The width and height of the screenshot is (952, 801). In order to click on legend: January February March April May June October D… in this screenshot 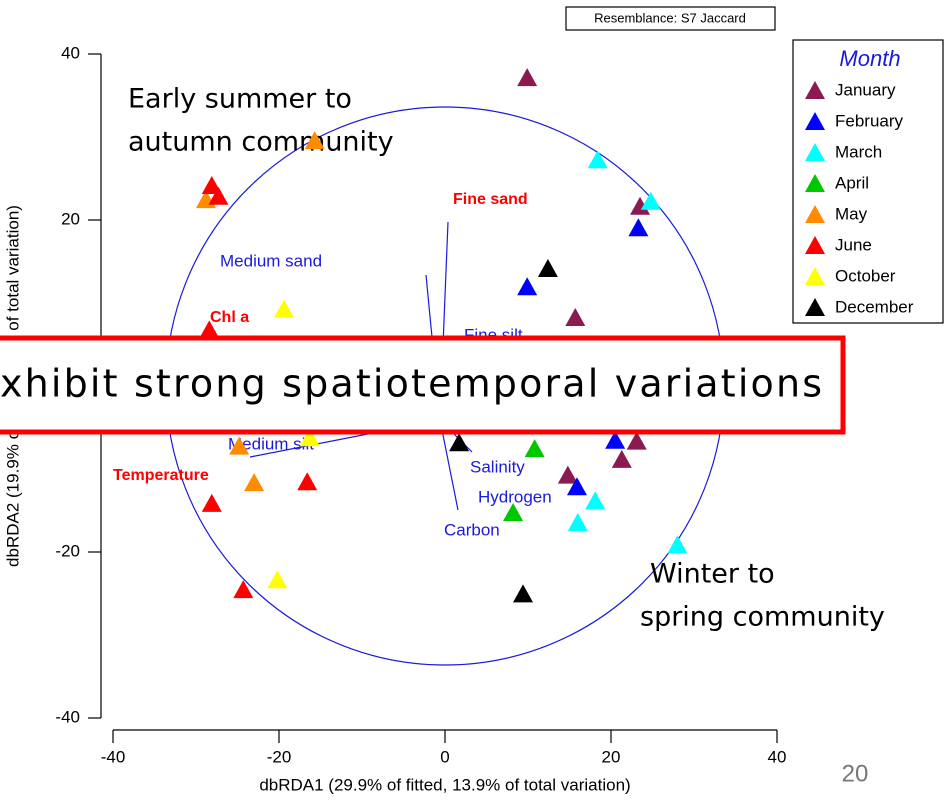, I will do `click(859, 198)`.